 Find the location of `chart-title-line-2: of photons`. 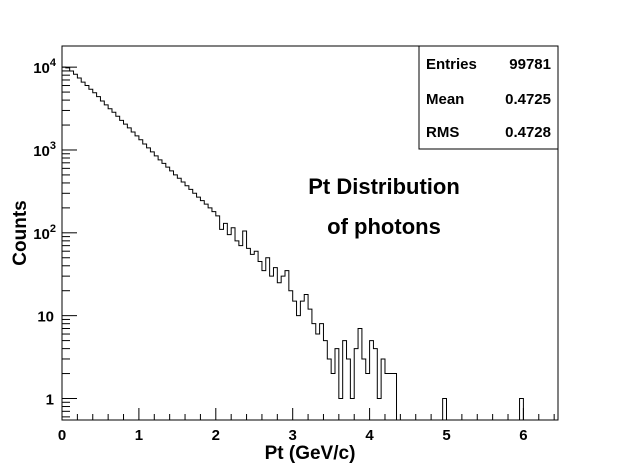

chart-title-line-2: of photons is located at coordinates (384, 226).